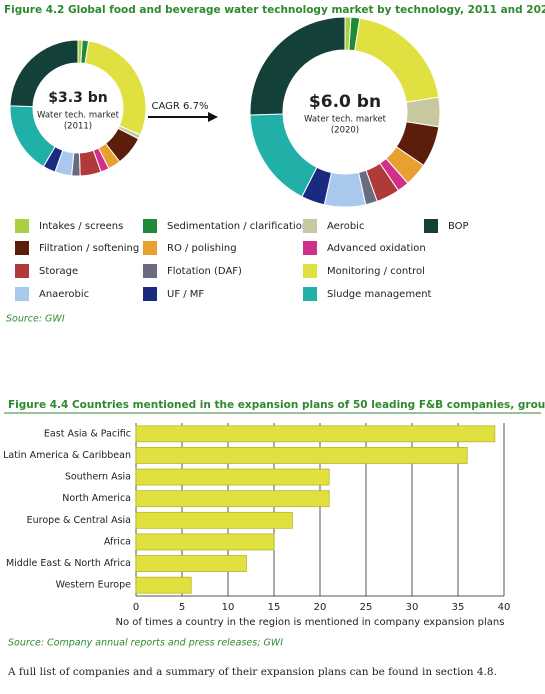 The height and width of the screenshot is (694, 545). What do you see at coordinates (87, 433) in the screenshot?
I see `y-tick-label: East Asia & Pacific` at bounding box center [87, 433].